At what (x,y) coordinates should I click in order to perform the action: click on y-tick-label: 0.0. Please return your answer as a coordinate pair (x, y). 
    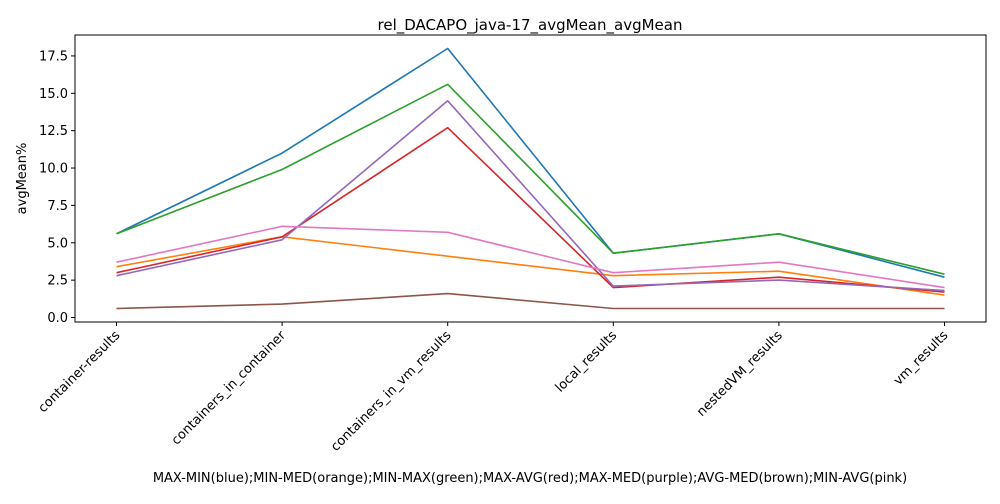
    Looking at the image, I should click on (57, 318).